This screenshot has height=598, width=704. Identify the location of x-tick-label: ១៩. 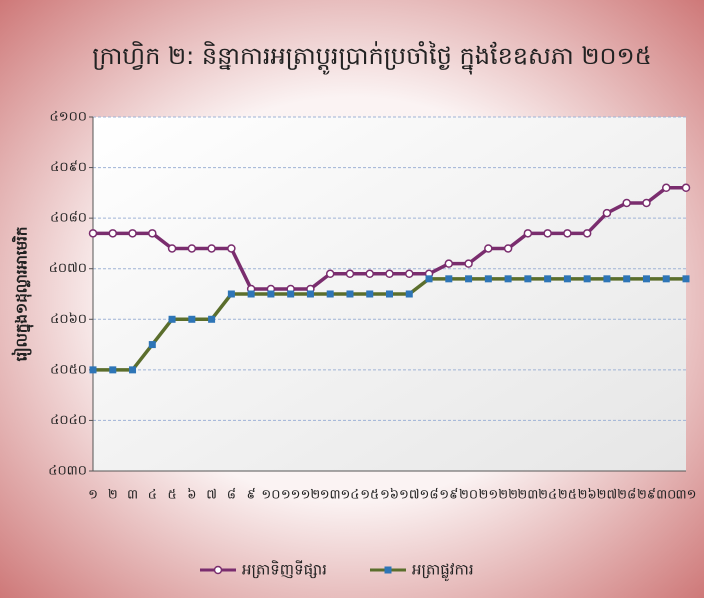
(448, 495).